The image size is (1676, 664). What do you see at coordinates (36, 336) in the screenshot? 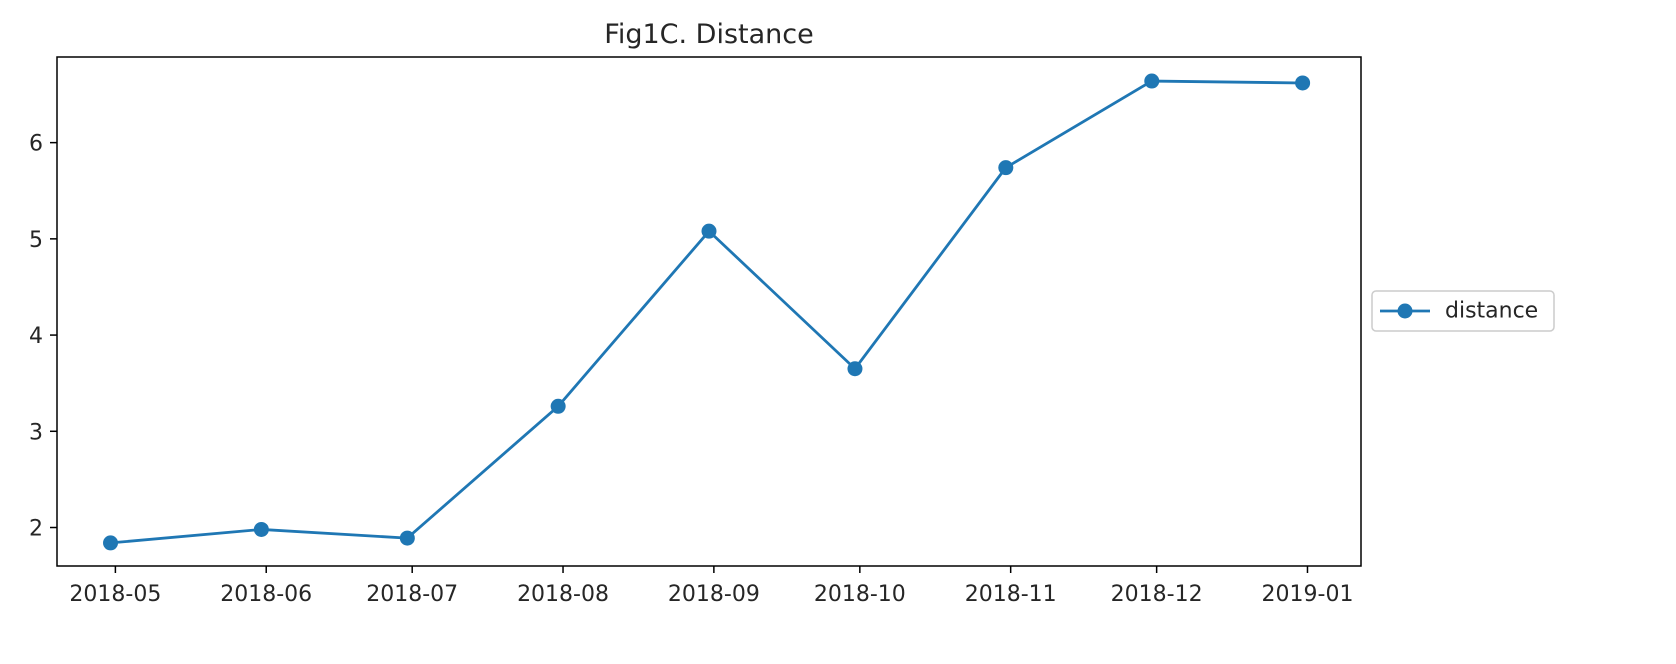
I see `y-tick-label: 4` at bounding box center [36, 336].